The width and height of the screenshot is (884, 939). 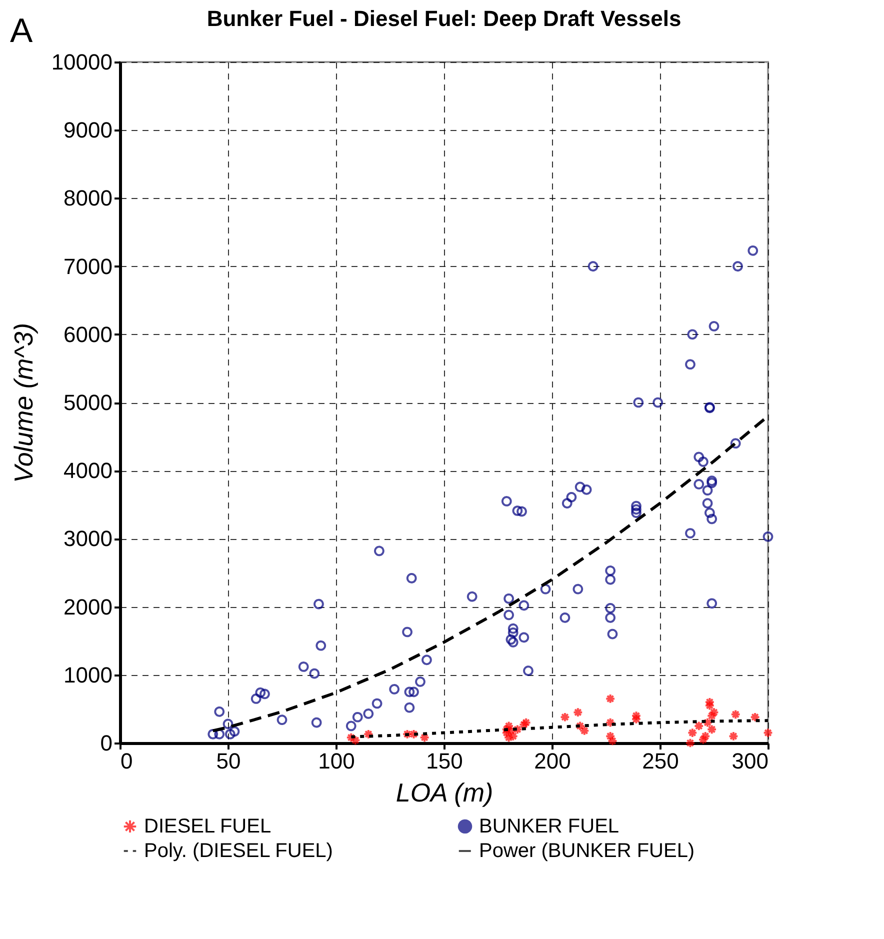 What do you see at coordinates (445, 793) in the screenshot?
I see `x-axis-title: LOA (m)` at bounding box center [445, 793].